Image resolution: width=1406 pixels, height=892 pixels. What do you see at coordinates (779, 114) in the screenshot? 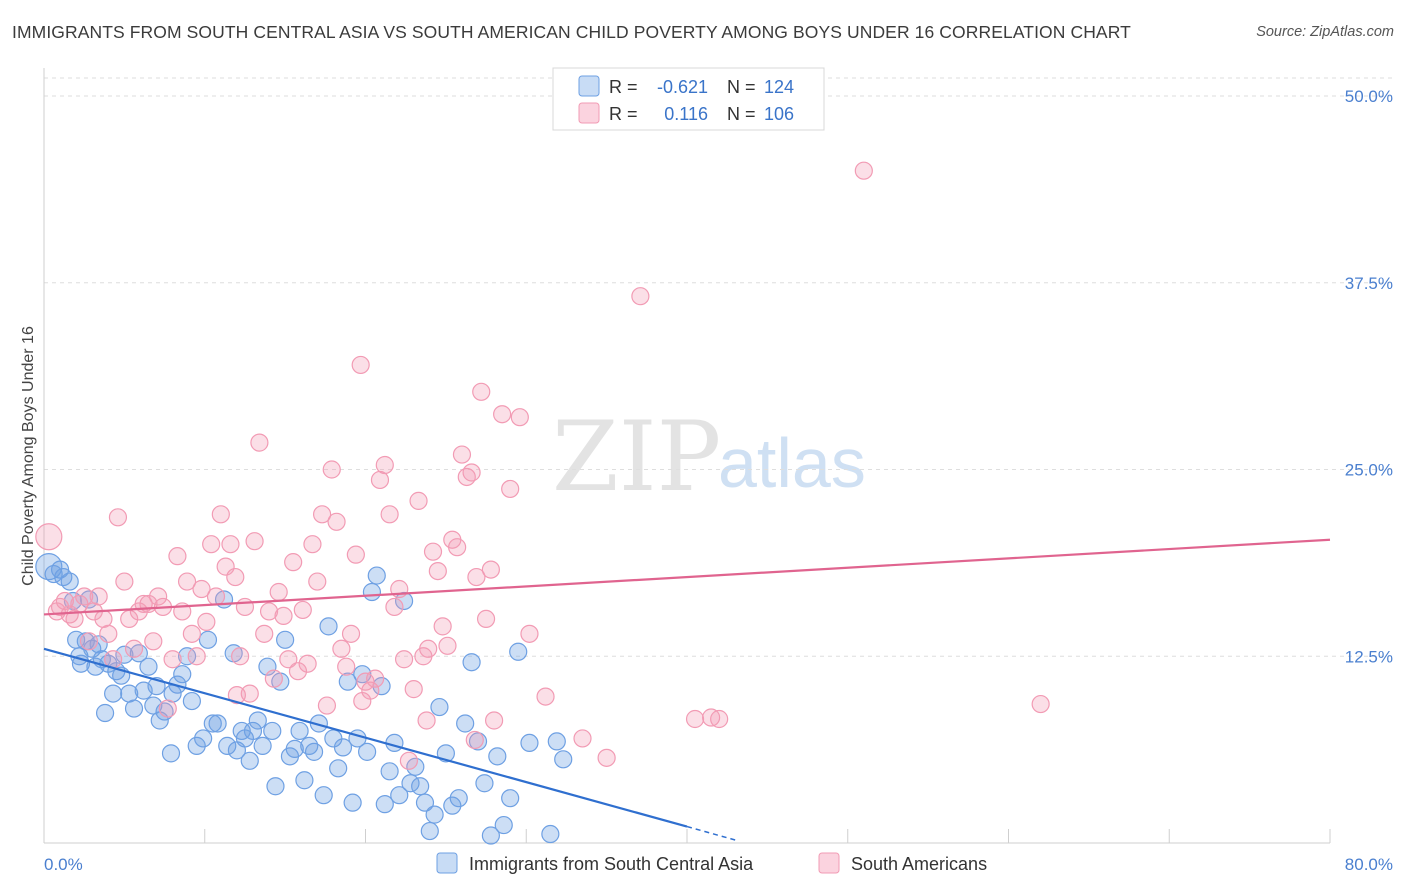
I see `legend-n-value-pink: 106` at bounding box center [779, 114].